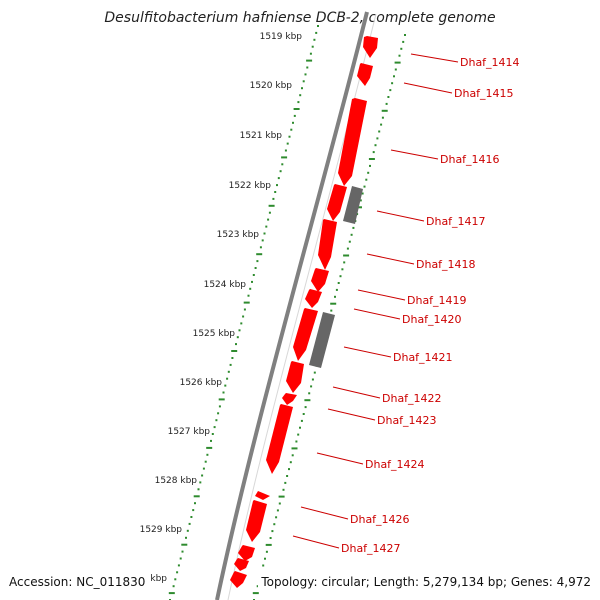 Image resolution: width=600 pixels, height=600 pixels. Describe the element at coordinates (281, 37) in the screenshot. I see `kbp-label: 1519 kbp` at that location.